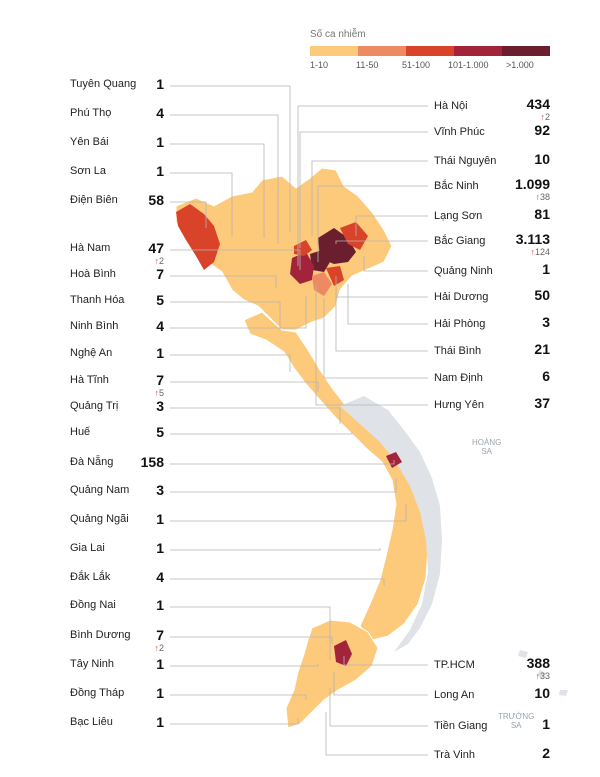 Image resolution: width=600 pixels, height=777 pixels. Describe the element at coordinates (117, 87) in the screenshot. I see `left-province-row: Tuyên Quang 1` at that location.